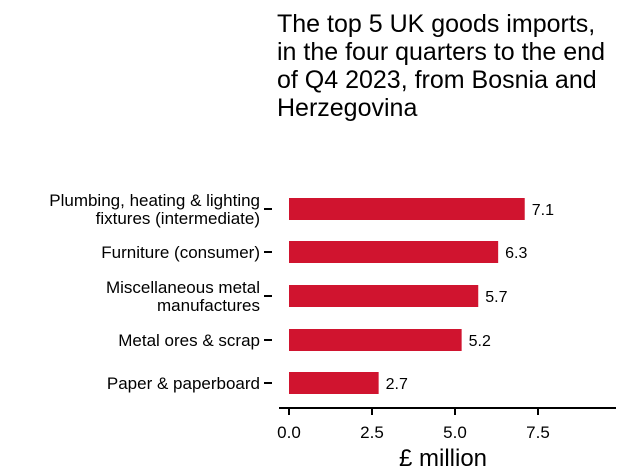 The width and height of the screenshot is (618, 470). What do you see at coordinates (289, 432) in the screenshot?
I see `x-tick-label: 0.0` at bounding box center [289, 432].